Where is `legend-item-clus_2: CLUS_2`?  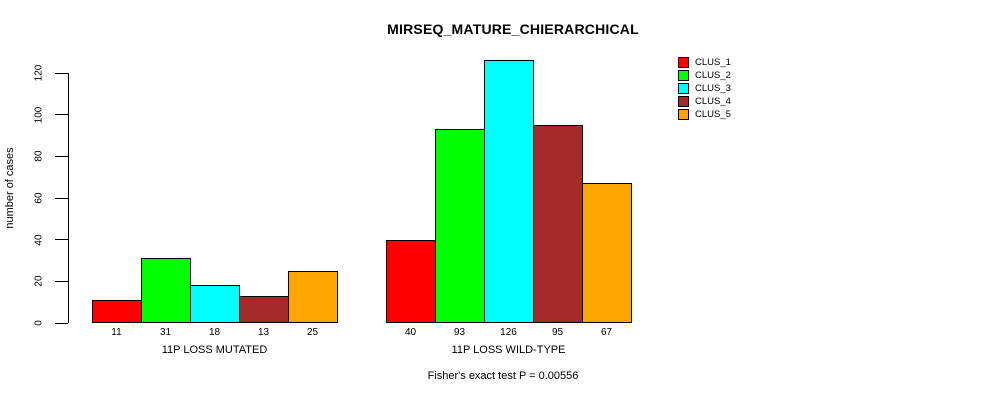
legend-item-clus_2: CLUS_2 is located at coordinates (704, 75).